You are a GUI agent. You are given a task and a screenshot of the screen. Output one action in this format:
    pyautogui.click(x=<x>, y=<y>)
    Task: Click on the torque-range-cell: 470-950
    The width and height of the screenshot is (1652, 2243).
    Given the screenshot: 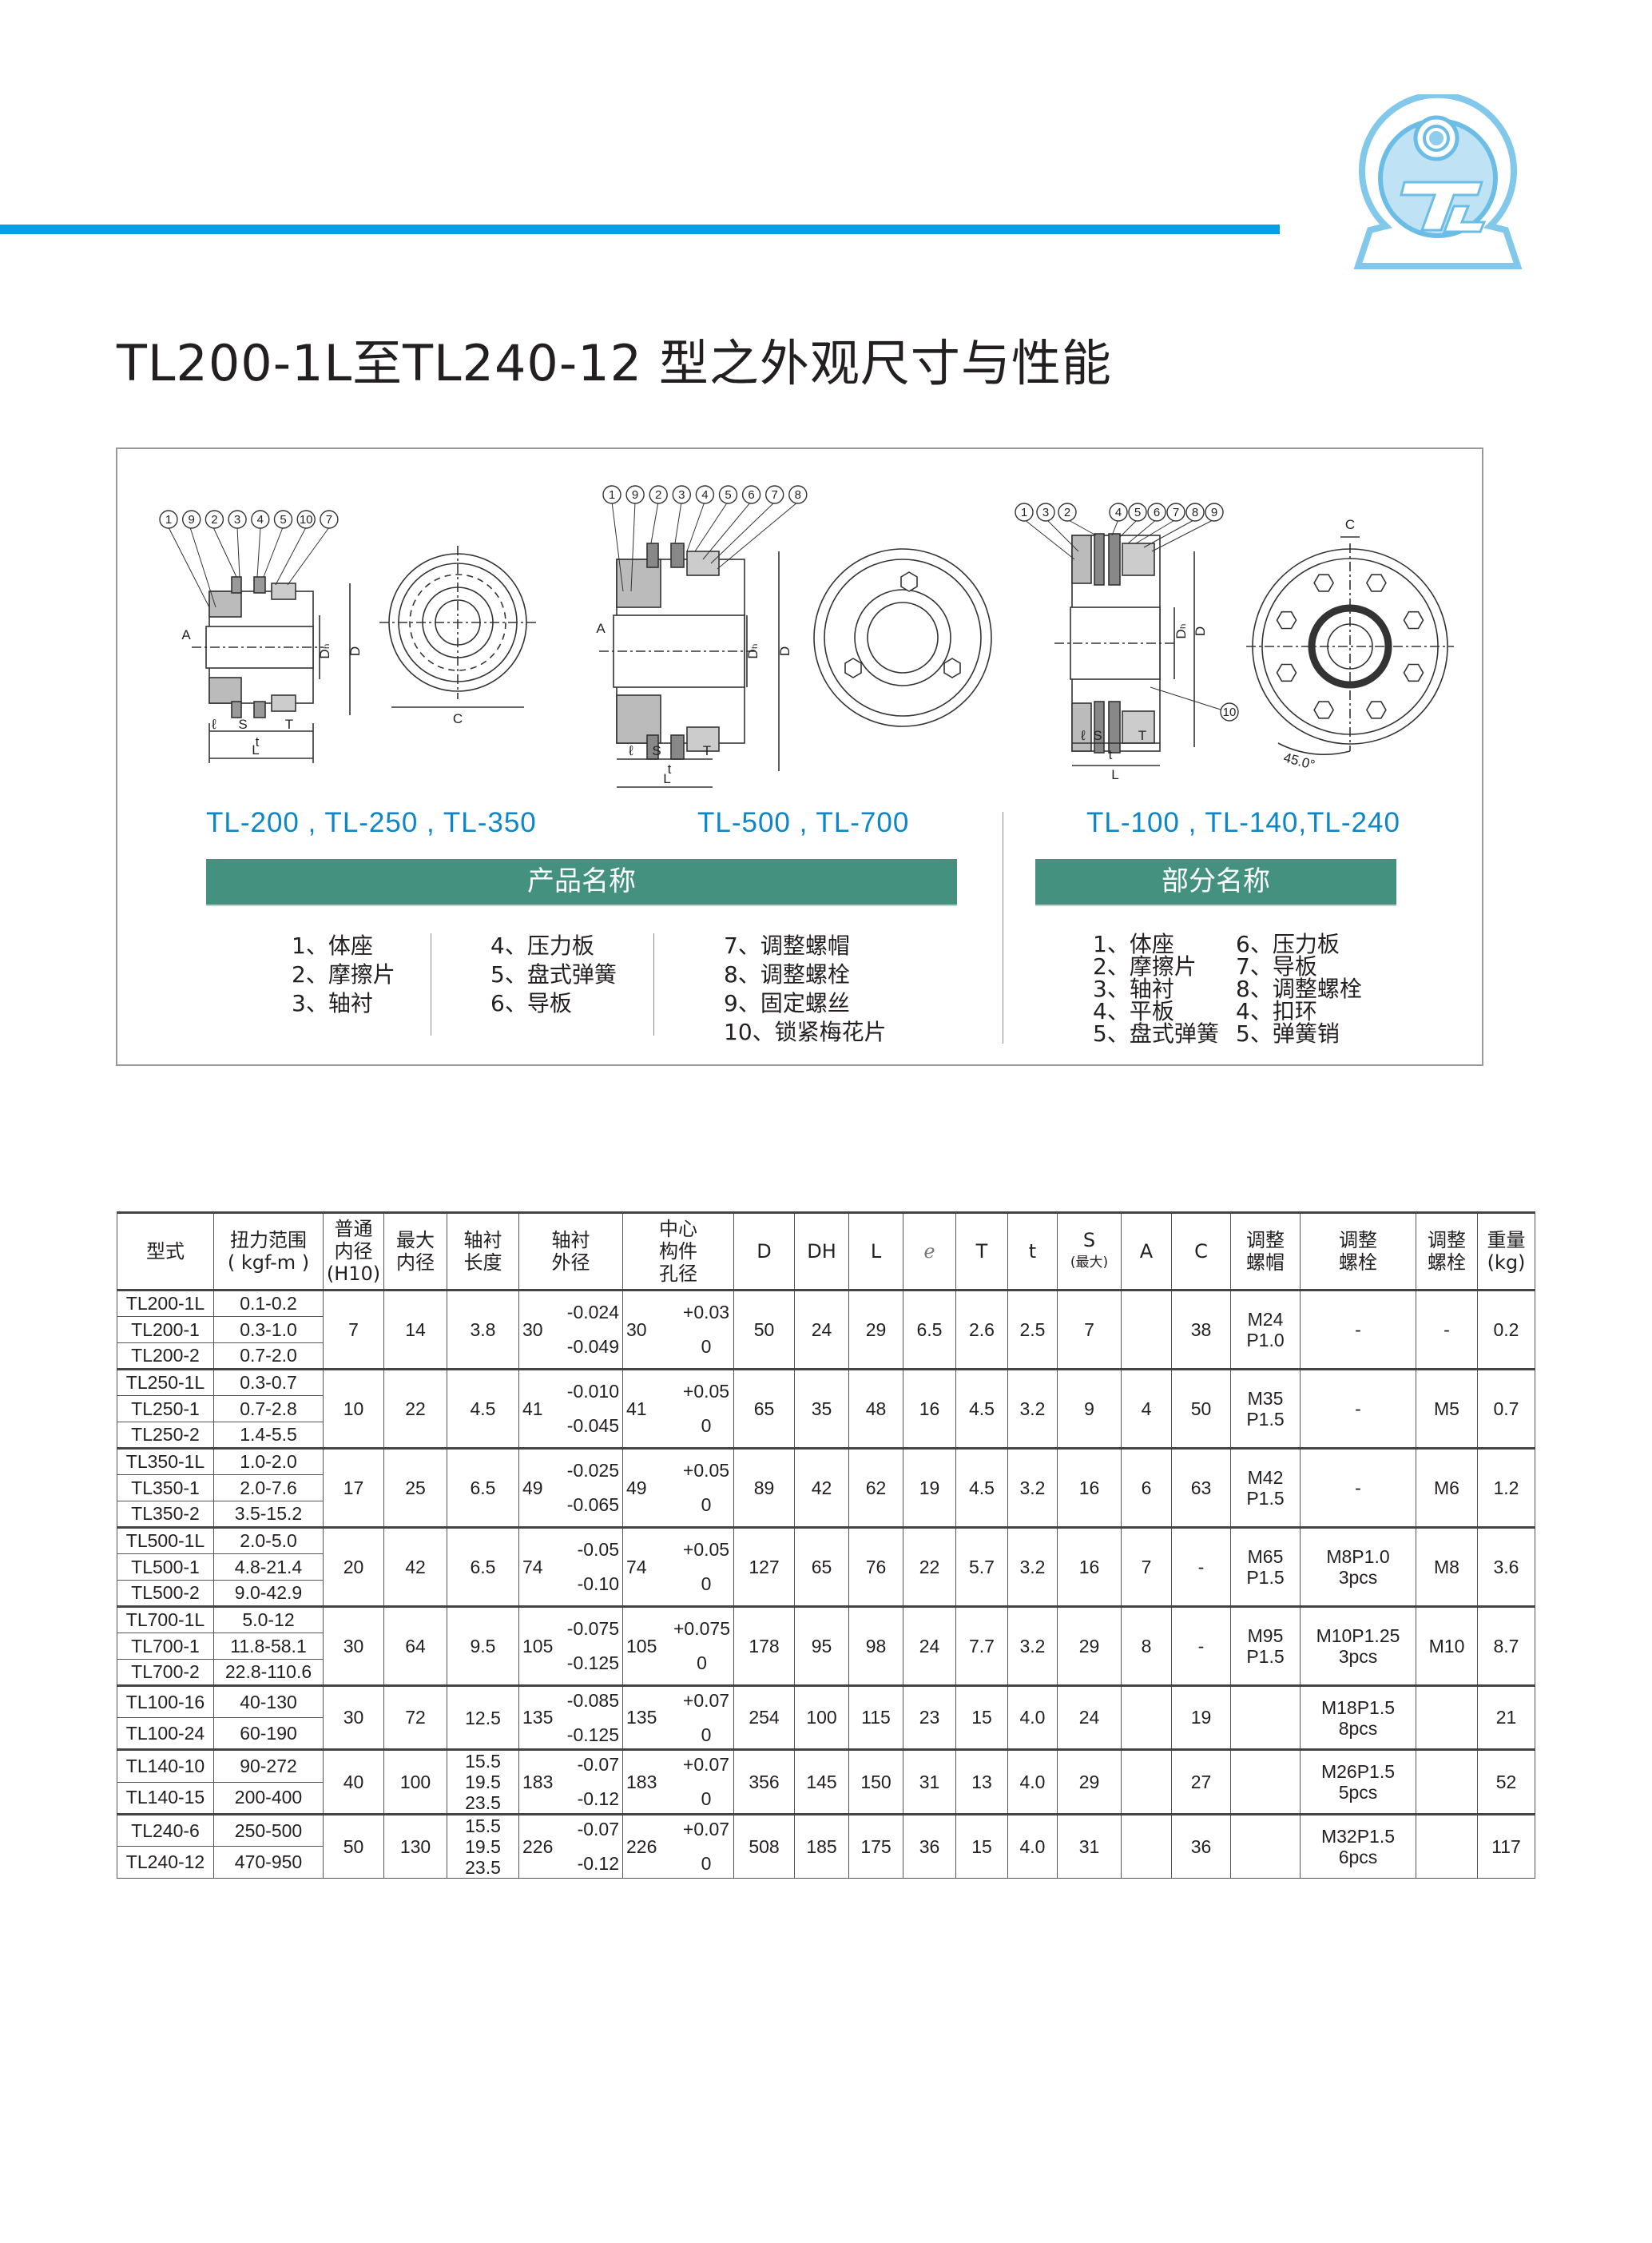 What is the action you would take?
    pyautogui.click(x=268, y=1862)
    